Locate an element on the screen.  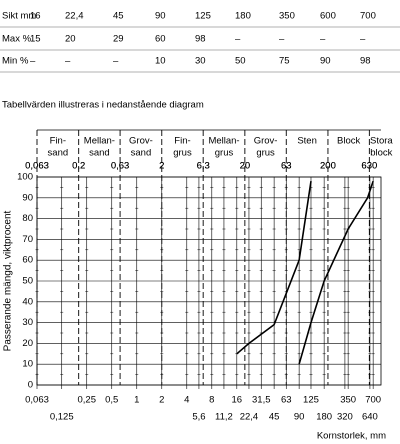
table-cell: 180 is located at coordinates (243, 16).